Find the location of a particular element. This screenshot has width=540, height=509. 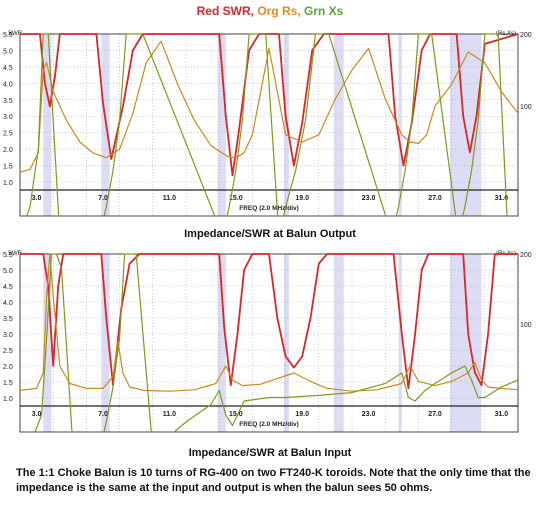

chart-title-output: Impedance/SWR at Balun Output is located at coordinates (270, 234).